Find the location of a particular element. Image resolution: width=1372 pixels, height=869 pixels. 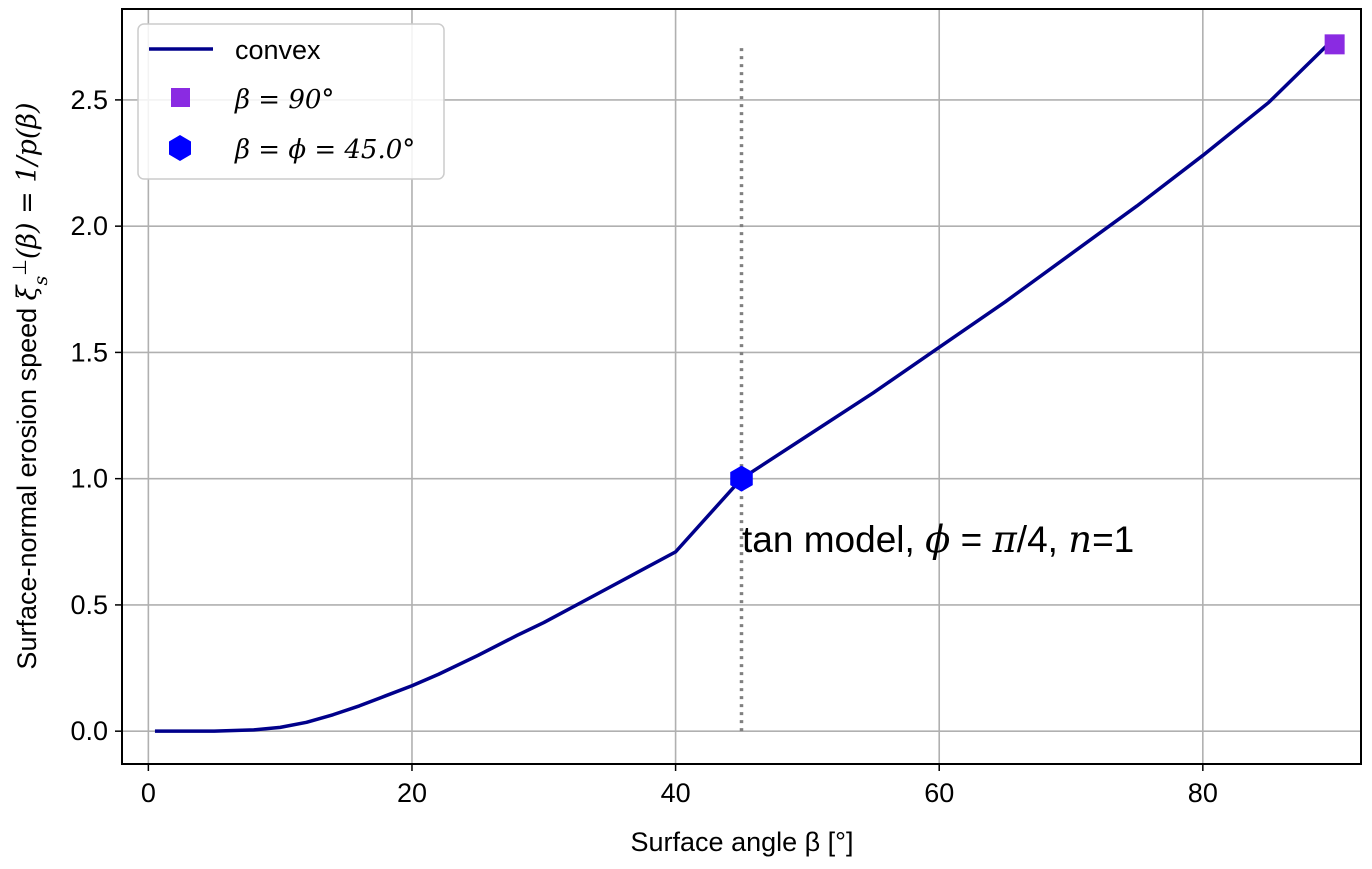

legend-label-beta-90: β = 90° is located at coordinates (284, 100).